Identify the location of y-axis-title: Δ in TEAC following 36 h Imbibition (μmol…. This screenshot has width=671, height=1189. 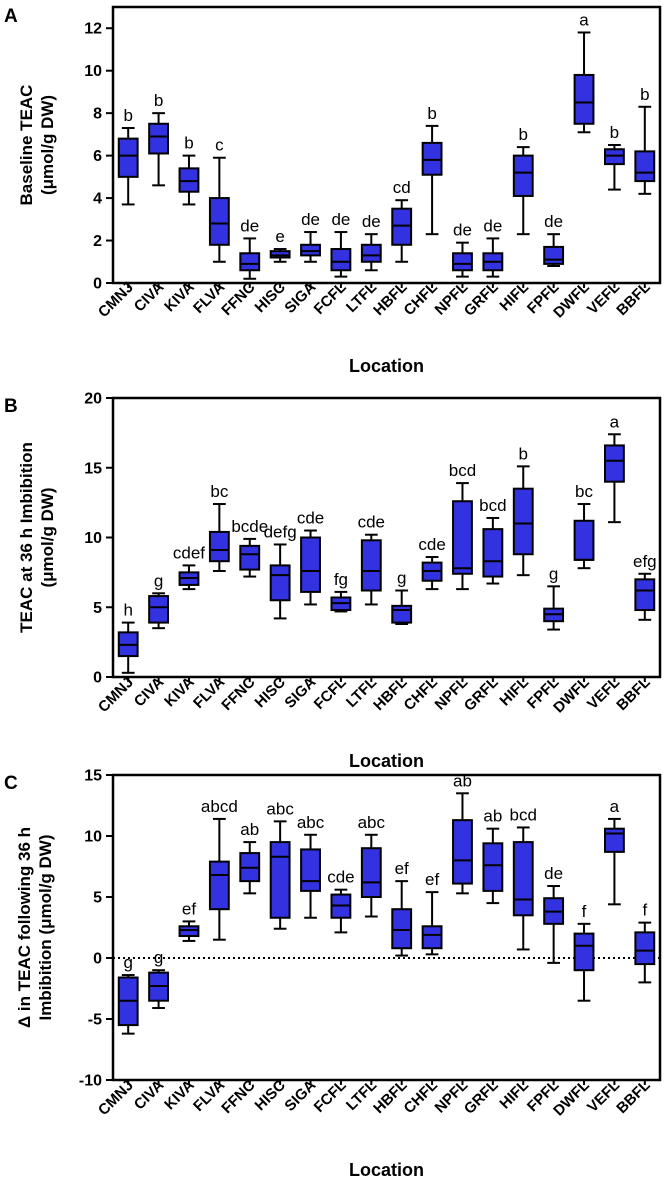
(35, 927).